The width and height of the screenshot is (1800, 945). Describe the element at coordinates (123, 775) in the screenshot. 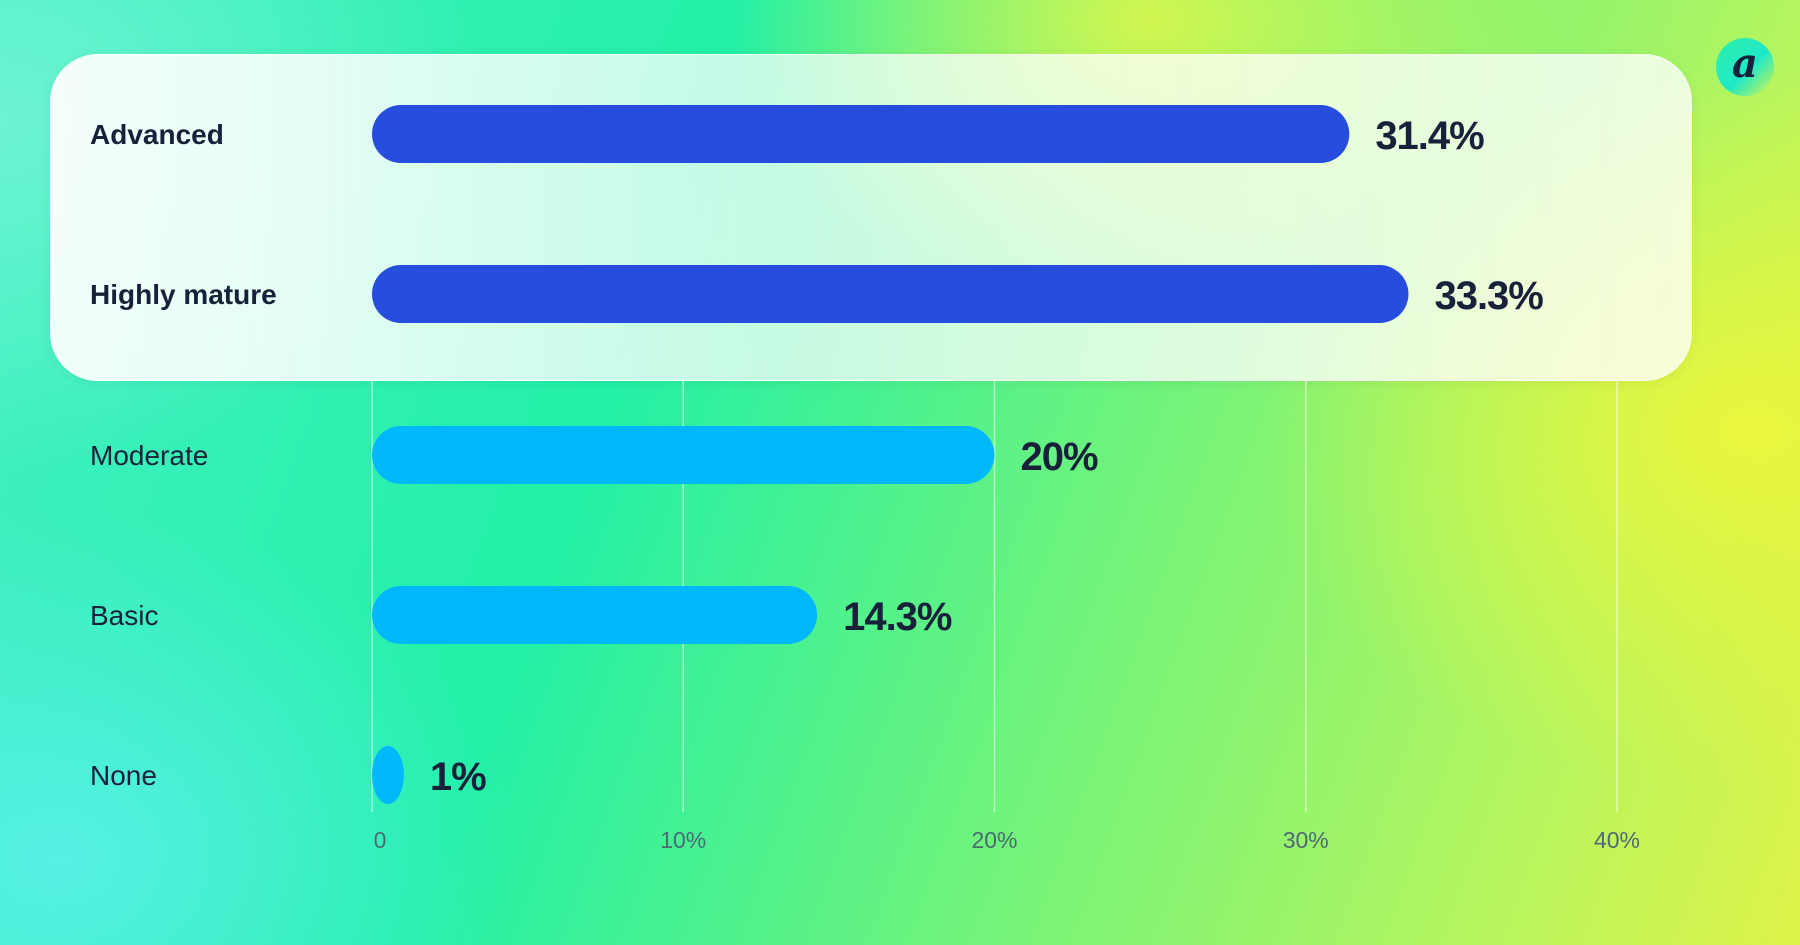

I see `category-label: None` at that location.